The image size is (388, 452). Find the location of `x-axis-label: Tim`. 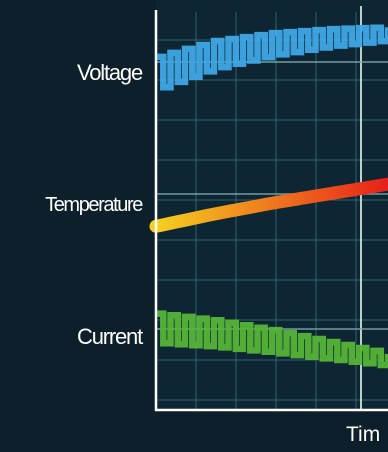

x-axis-label: Tim is located at coordinates (363, 434).